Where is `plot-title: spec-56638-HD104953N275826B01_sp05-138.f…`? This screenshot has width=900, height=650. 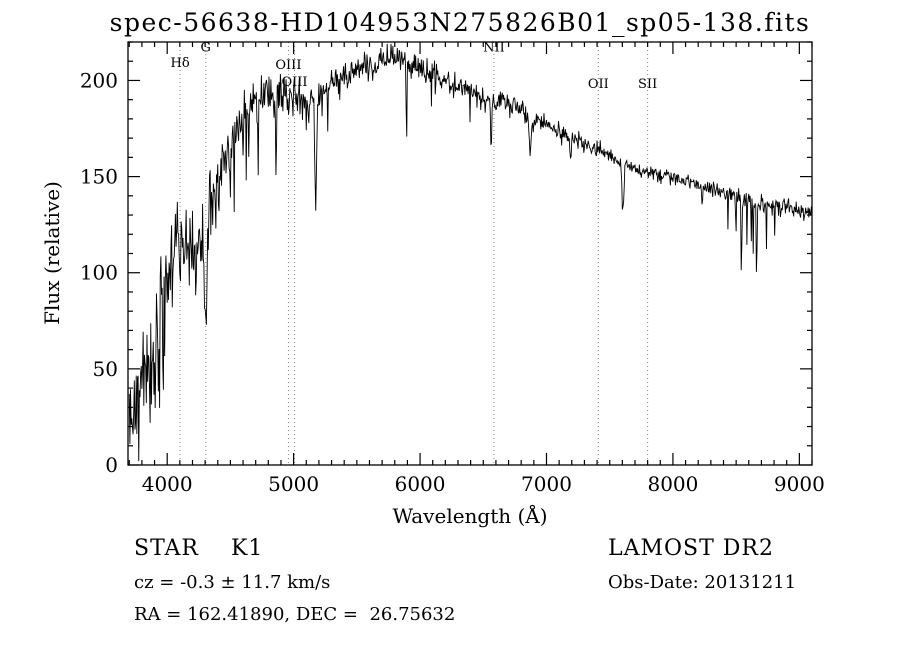 plot-title: spec-56638-HD104953N275826B01_sp05-138.f… is located at coordinates (460, 22).